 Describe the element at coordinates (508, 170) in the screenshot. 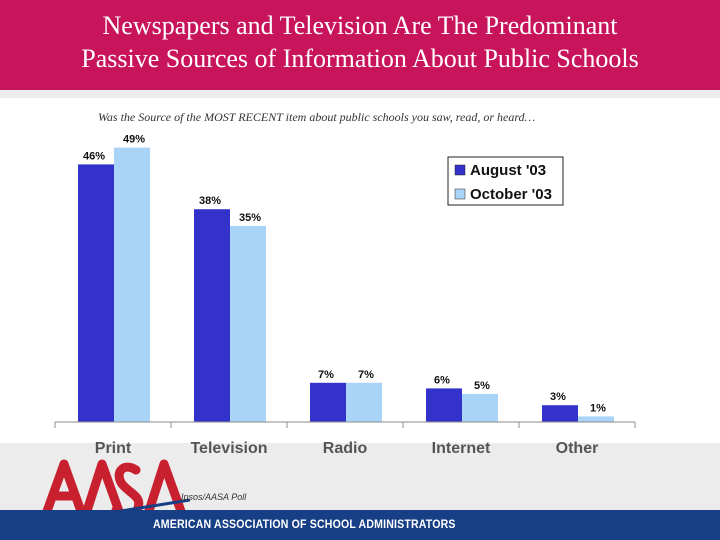

I see `legend-label: August '03` at that location.